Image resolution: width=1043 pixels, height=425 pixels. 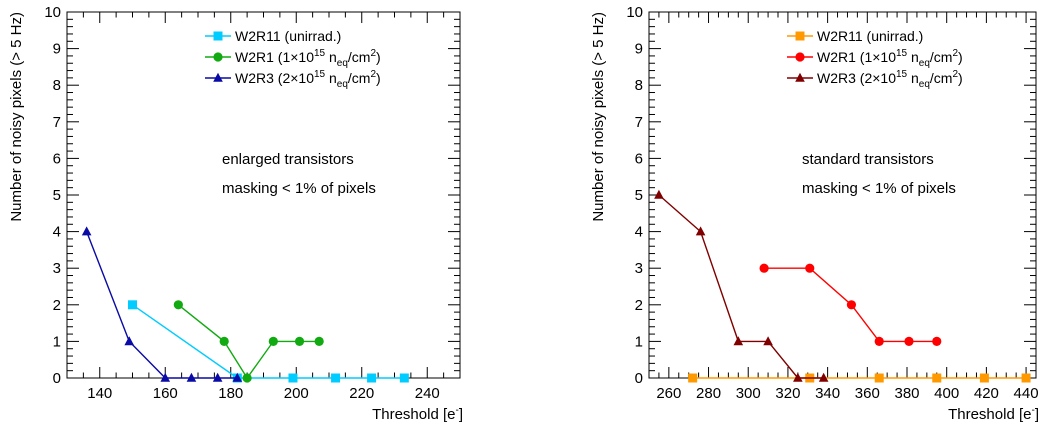 What do you see at coordinates (288, 159) in the screenshot?
I see `annotation: enlarged transistors` at bounding box center [288, 159].